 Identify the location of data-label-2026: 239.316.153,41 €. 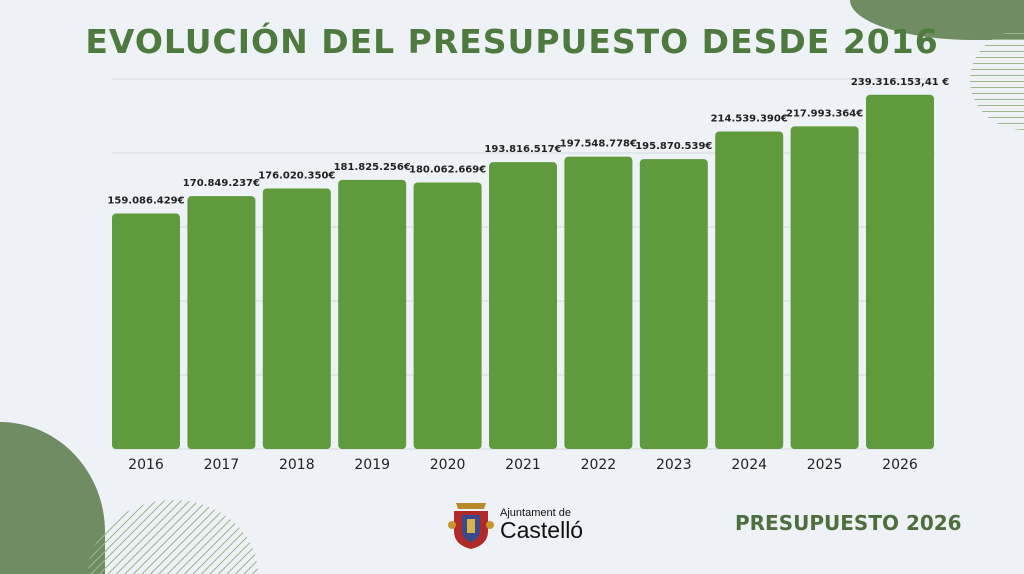
(900, 82).